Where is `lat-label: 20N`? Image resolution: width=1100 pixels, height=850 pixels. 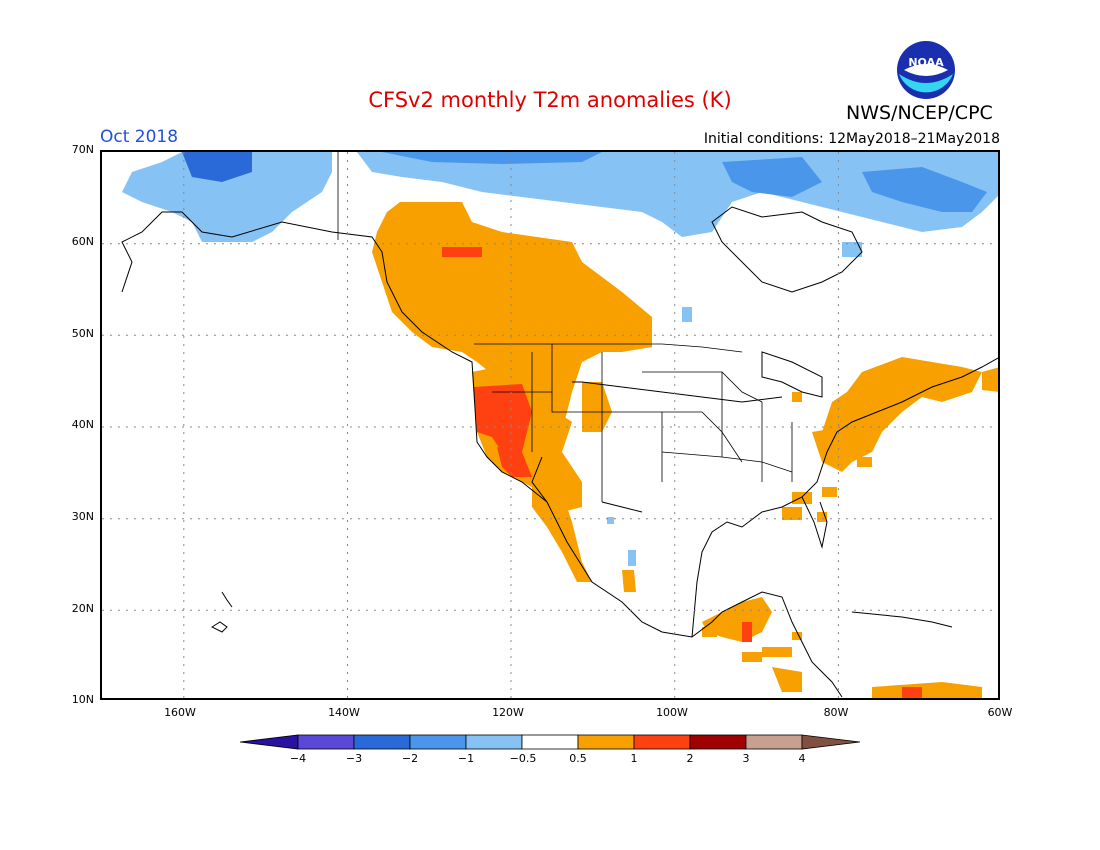
lat-label: 20N is located at coordinates (82, 608).